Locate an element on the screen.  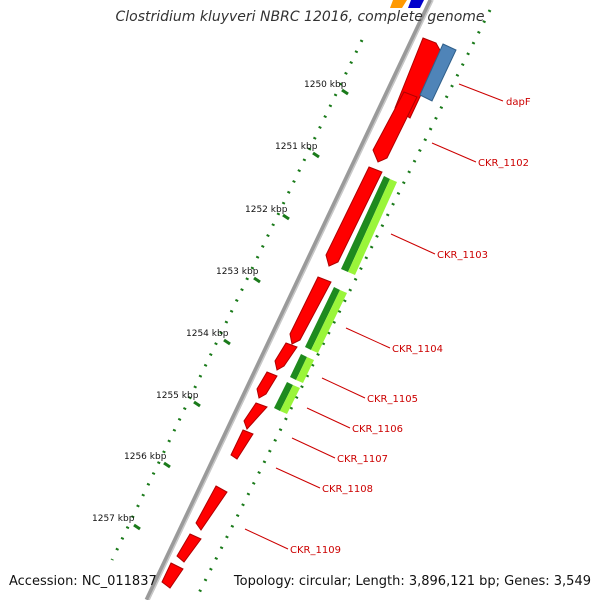
gene-label-dapf: dapF is located at coordinates (518, 102).